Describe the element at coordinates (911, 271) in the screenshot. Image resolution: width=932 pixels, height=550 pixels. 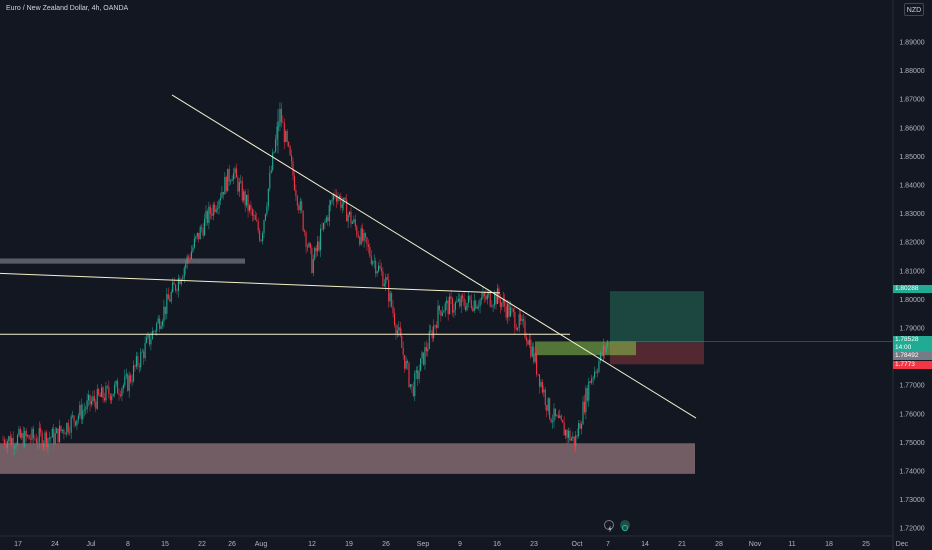
I see `price-axis-label: 1.81000` at that location.